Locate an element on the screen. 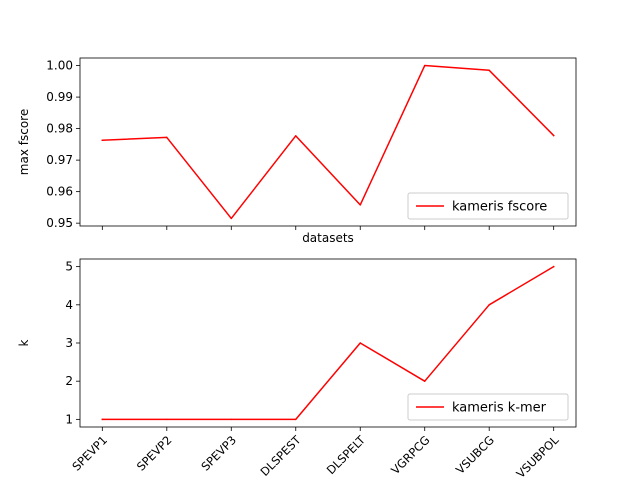 The width and height of the screenshot is (640, 480). x-tick-label: VSUBCG is located at coordinates (475, 455).